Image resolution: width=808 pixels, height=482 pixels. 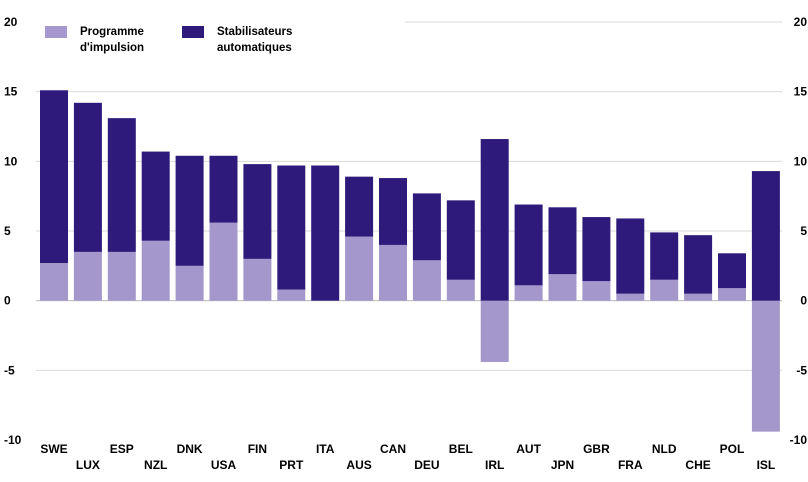 I want to click on bar-che-stabilisateurs, so click(x=698, y=264).